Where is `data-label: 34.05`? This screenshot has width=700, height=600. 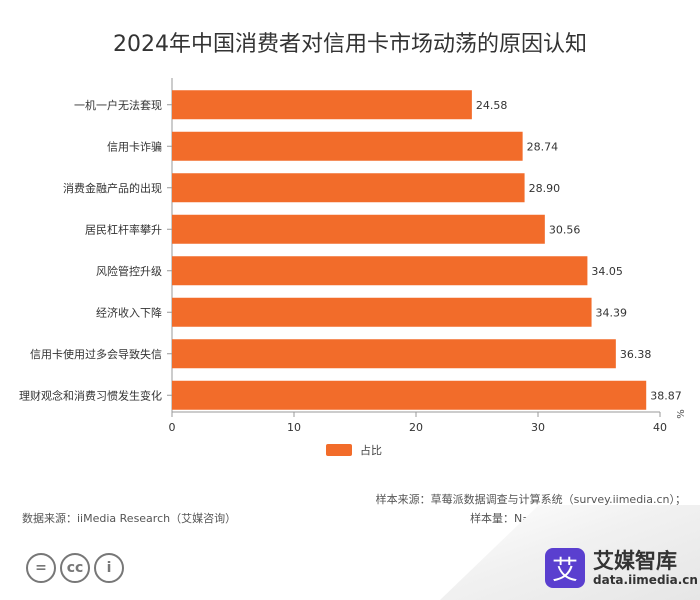
data-label: 34.05 is located at coordinates (607, 271).